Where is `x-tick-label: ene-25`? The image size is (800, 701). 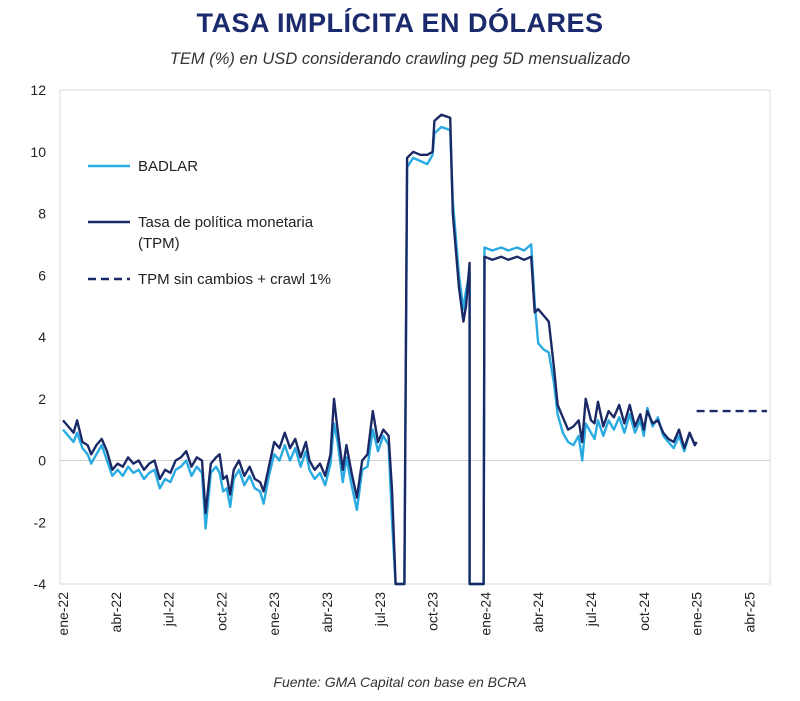 x-tick-label: ene-25 is located at coordinates (697, 614).